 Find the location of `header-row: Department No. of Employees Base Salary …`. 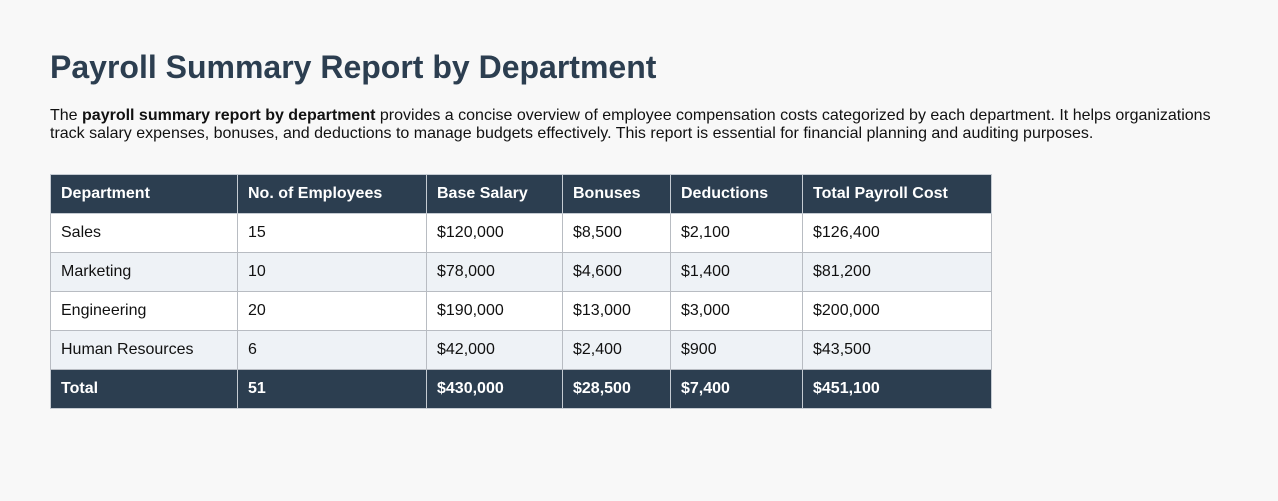

header-row: Department No. of Employees Base Salary … is located at coordinates (521, 194).